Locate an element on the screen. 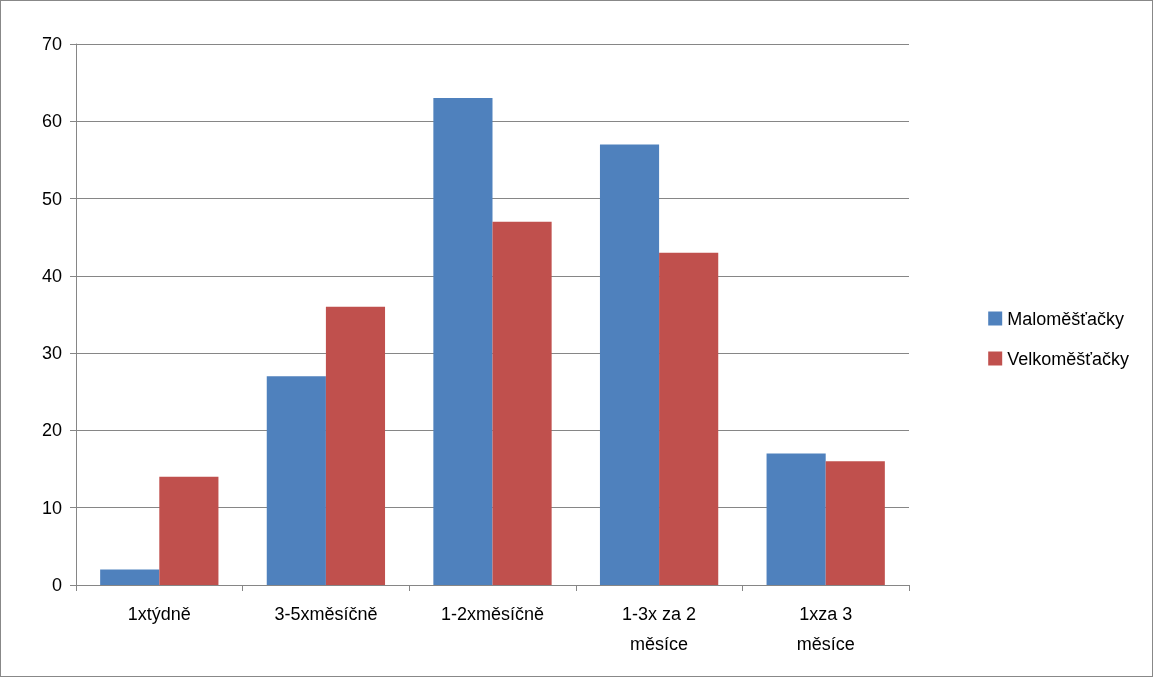  x-tick-label: 1xtýdně is located at coordinates (159, 614).